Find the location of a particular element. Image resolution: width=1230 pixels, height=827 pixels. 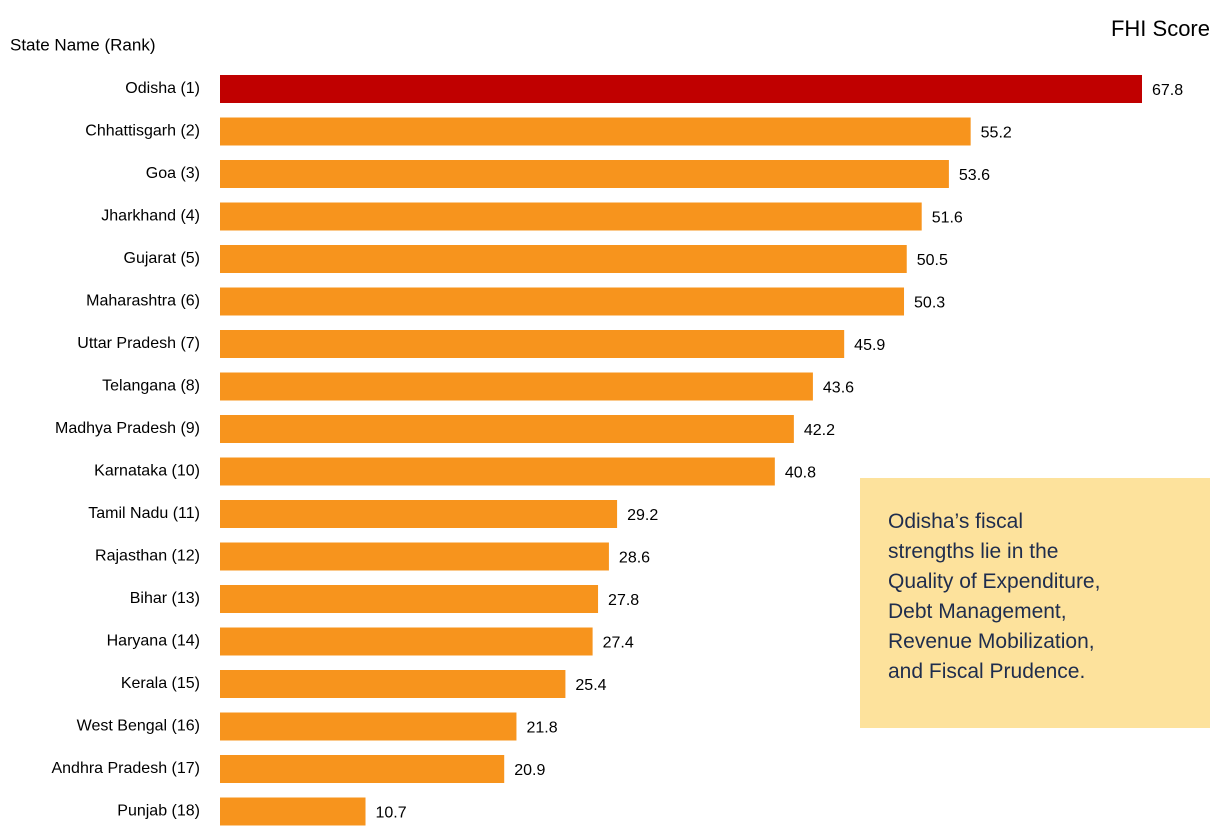

category-label: Madhya Pradesh (9) is located at coordinates (127, 428).